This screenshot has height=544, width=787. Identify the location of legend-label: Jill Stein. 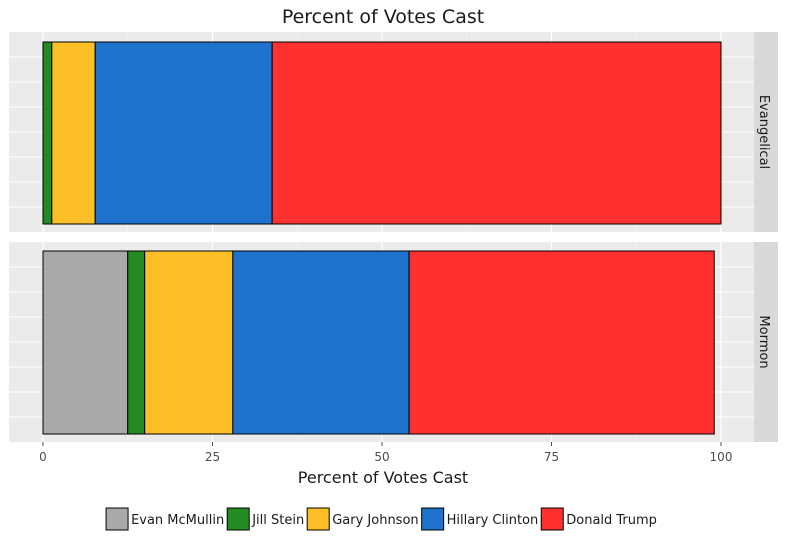
(277, 520).